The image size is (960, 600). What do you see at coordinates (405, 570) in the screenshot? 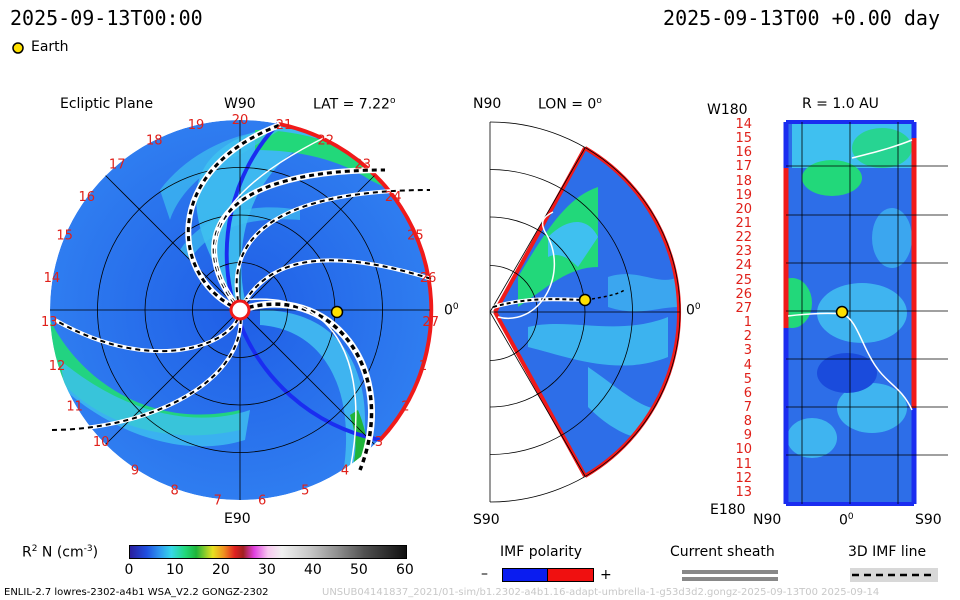
I see `colorbar-tick-label: 60` at bounding box center [405, 570].